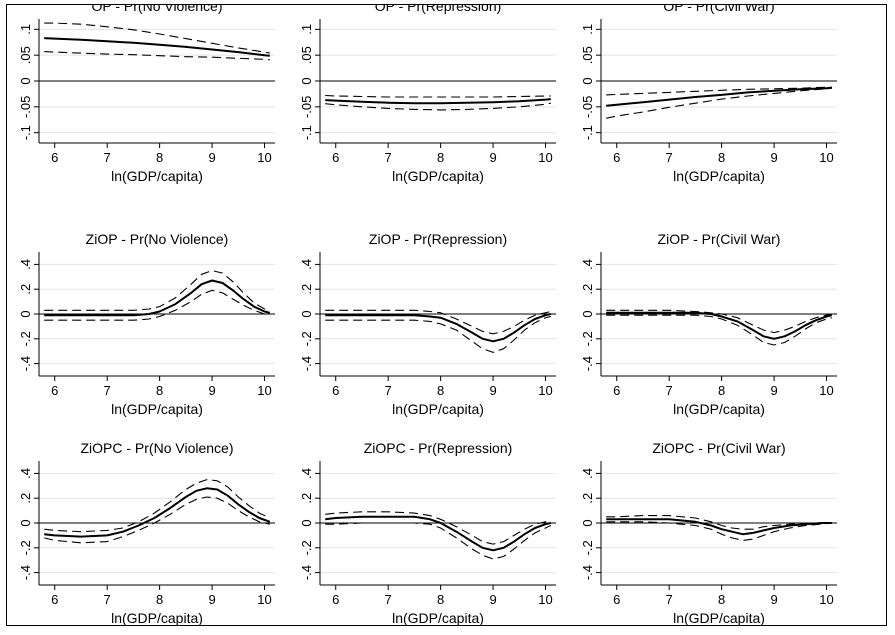  I want to click on panel-title: ZiOP - Pr(Repression), so click(438, 239).